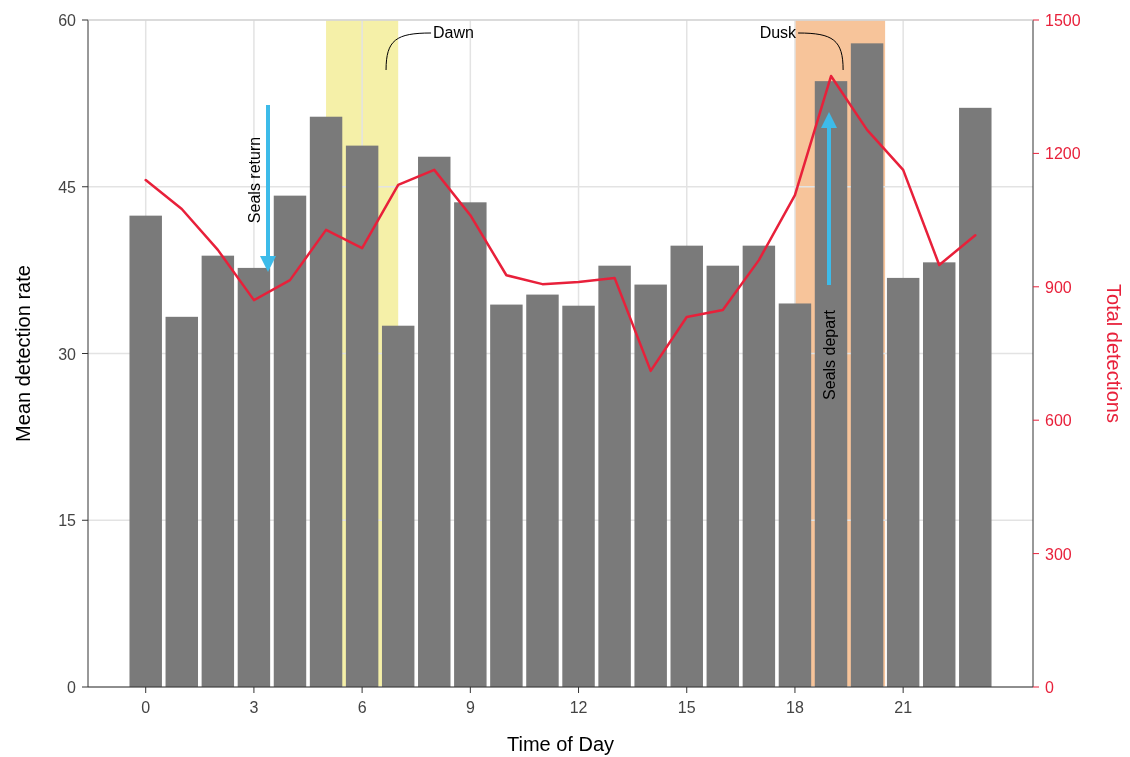  What do you see at coordinates (578, 707) in the screenshot?
I see `x-tick-label: 12` at bounding box center [578, 707].